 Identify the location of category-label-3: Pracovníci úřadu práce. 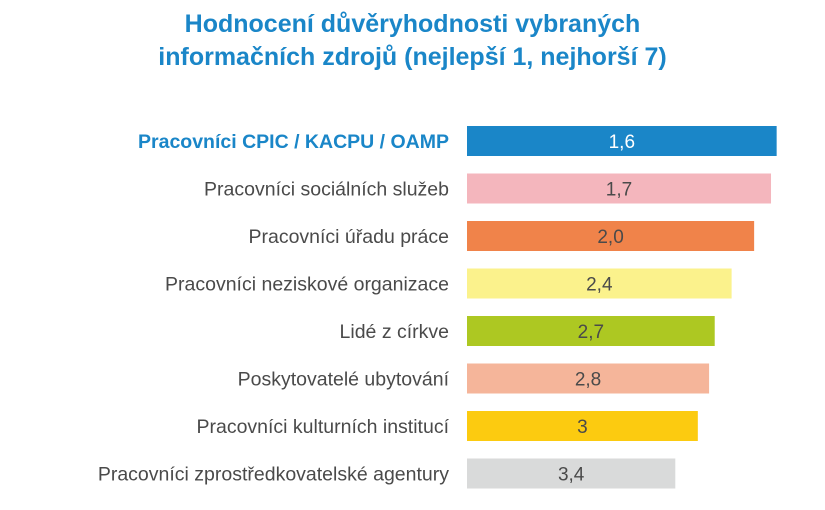
(348, 237).